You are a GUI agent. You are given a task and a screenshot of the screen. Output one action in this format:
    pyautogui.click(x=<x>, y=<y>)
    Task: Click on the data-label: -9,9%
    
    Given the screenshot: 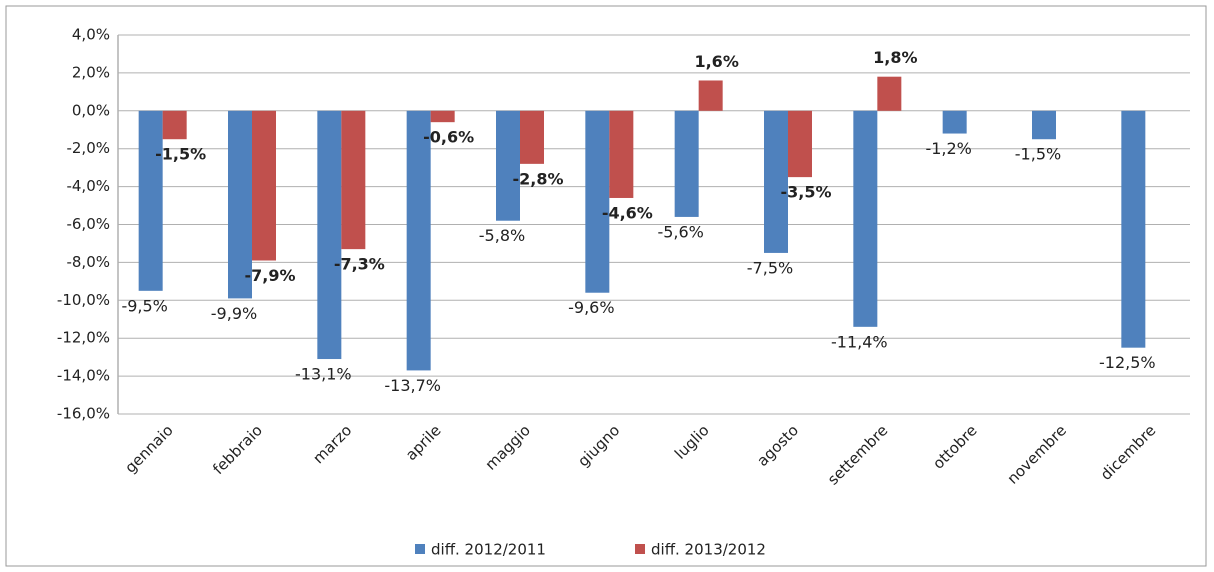 What is the action you would take?
    pyautogui.click(x=234, y=313)
    